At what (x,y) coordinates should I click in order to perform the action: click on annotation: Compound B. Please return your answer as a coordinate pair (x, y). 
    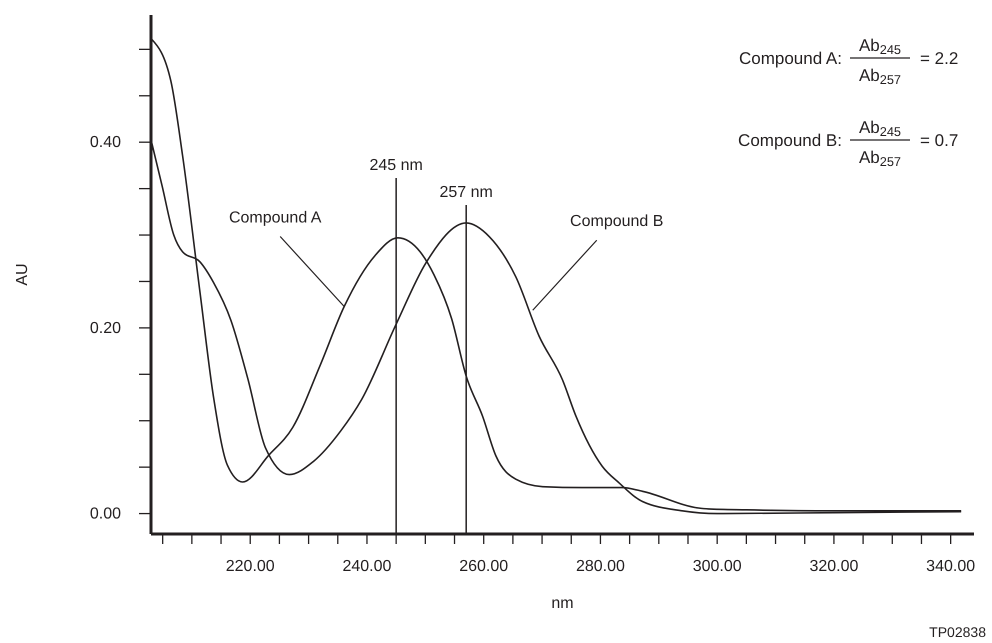
    Looking at the image, I should click on (617, 221).